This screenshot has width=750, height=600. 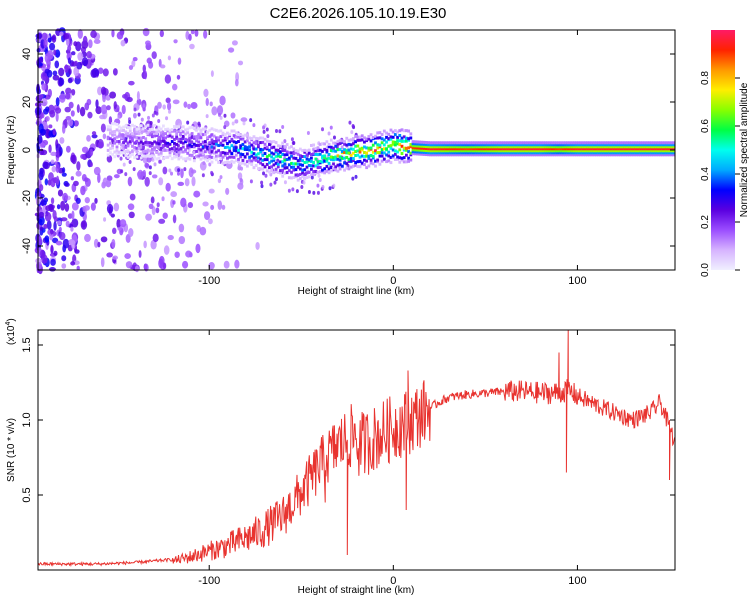 I want to click on snr-x-label: Height of straight line (km), so click(x=356, y=590).